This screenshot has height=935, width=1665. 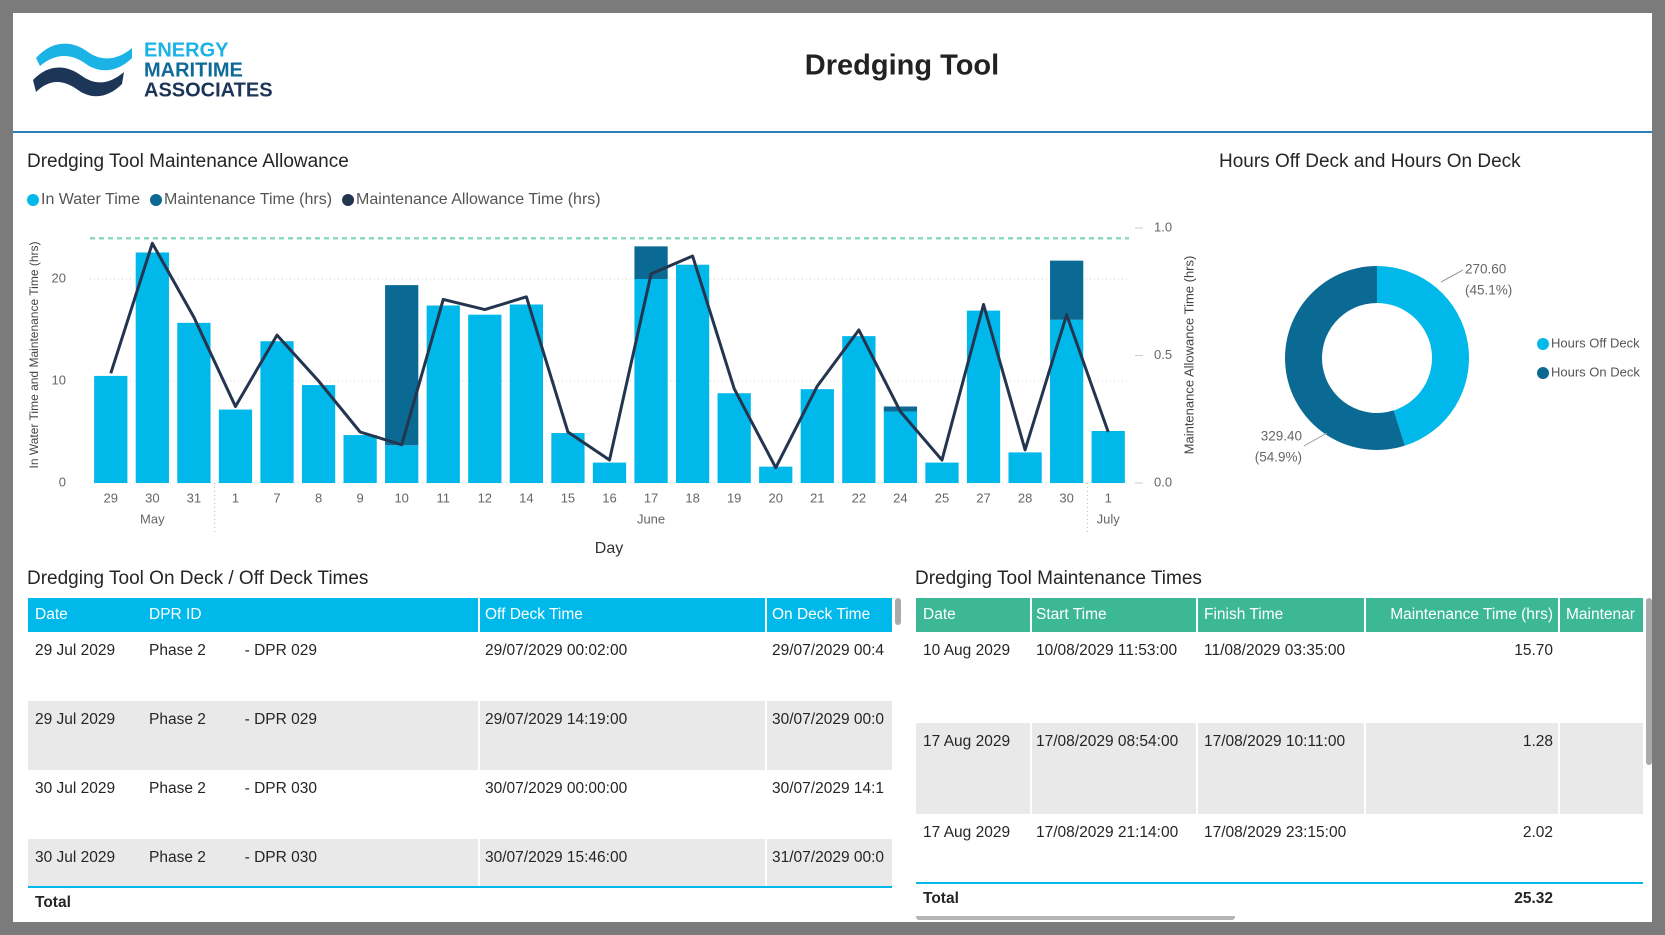 I want to click on x-tick-label: 9, so click(x=360, y=497).